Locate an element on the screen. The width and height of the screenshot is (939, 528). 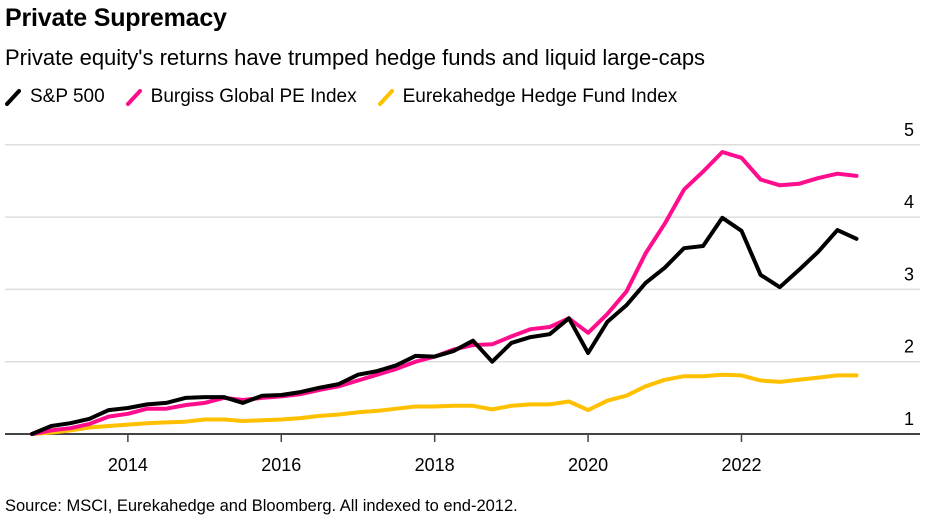
y-tick-label: 1 is located at coordinates (909, 419).